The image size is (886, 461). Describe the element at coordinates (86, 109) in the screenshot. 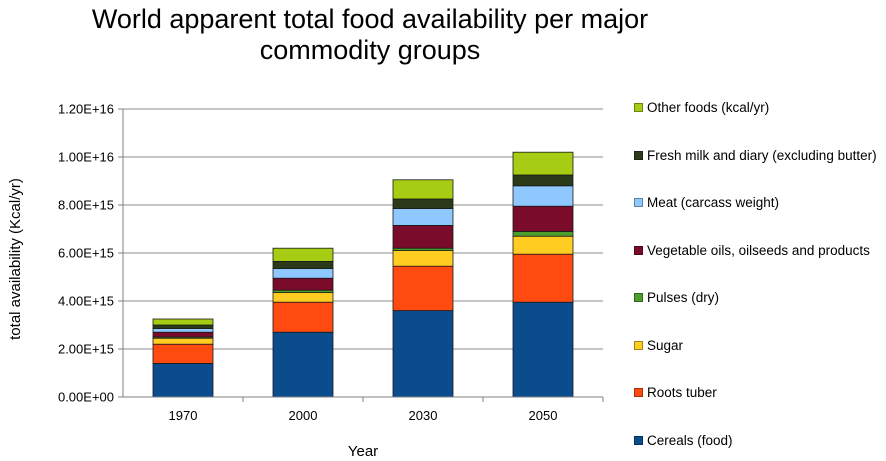

I see `y-tick-label: 1.20E+16` at that location.